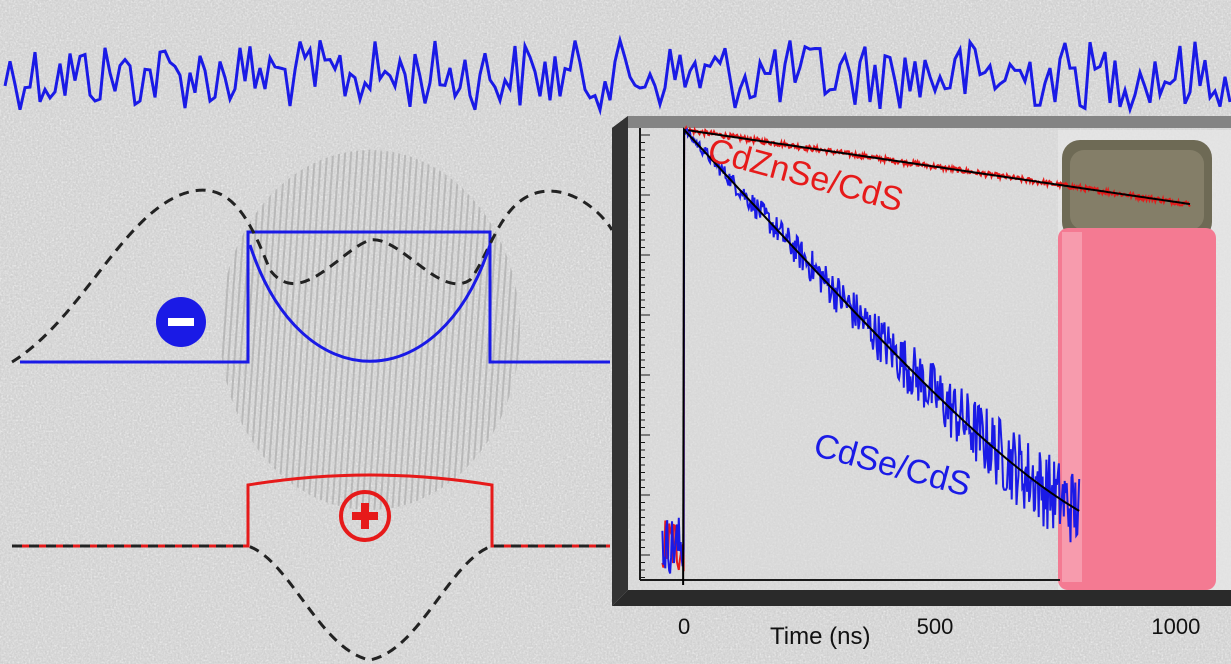 This screenshot has width=1231, height=664. I want to click on plus-sign-vertical, so click(365, 516).